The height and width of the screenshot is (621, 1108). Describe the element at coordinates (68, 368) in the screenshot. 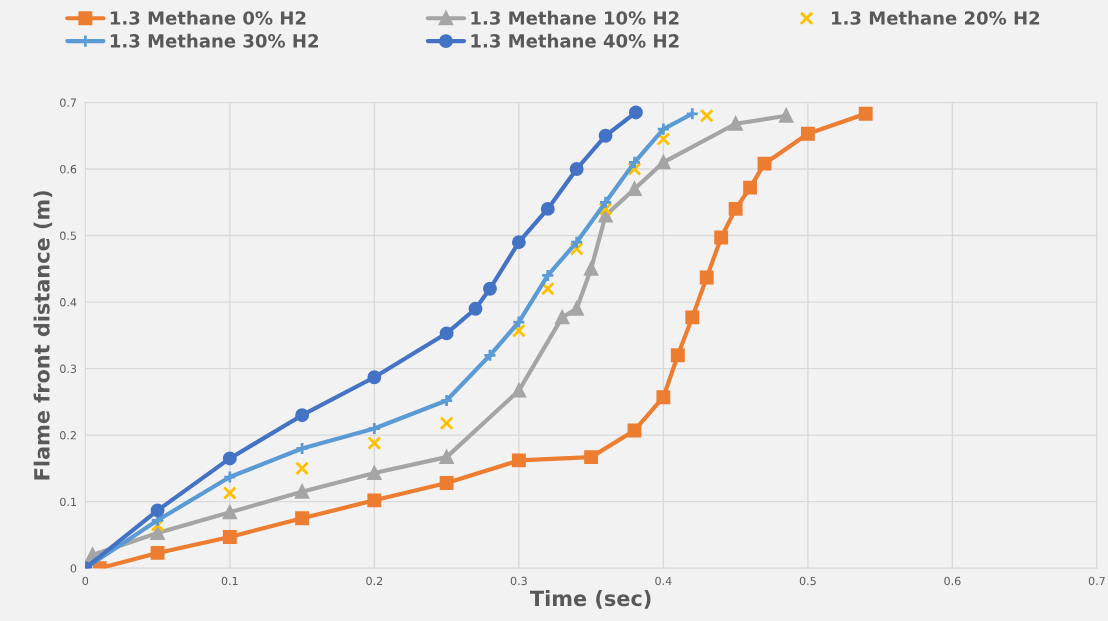

I see `y-tick-label: 0.3` at that location.